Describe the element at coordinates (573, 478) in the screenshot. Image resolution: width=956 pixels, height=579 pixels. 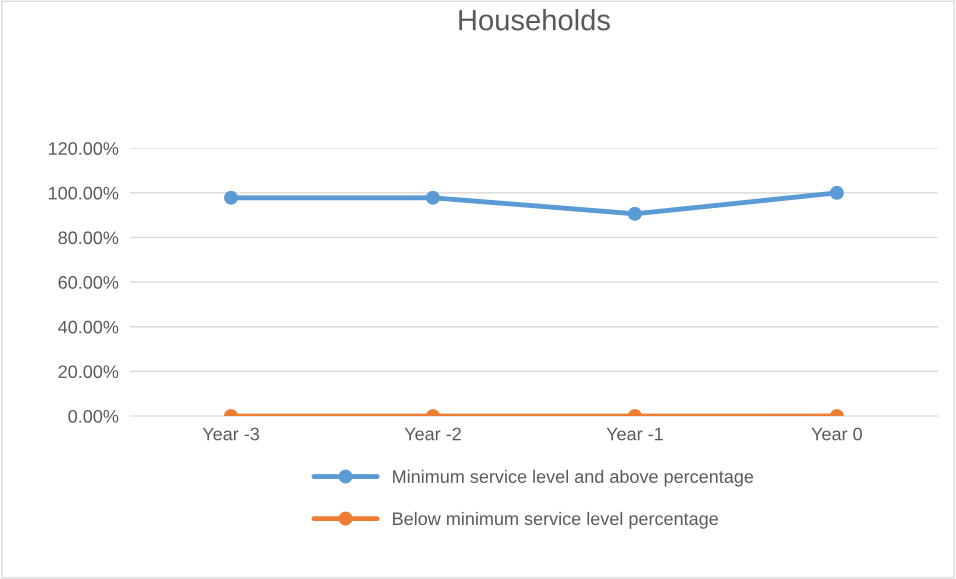
I see `legend-label: Minimum service level and above percentage` at that location.